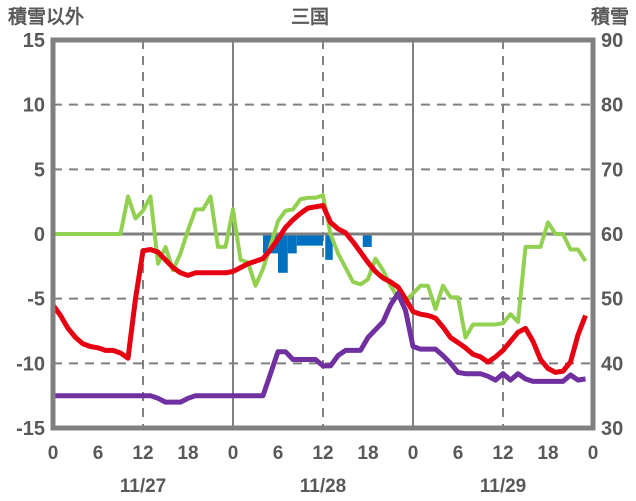 The height and width of the screenshot is (501, 636). I want to click on left-axis-title: 積雪以外, so click(46, 16).